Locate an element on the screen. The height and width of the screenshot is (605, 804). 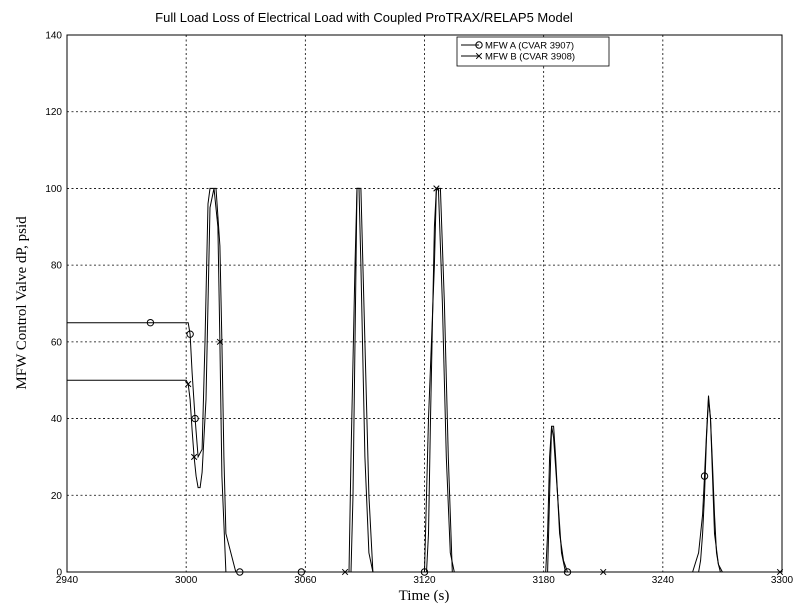
y-tick-label: 80 is located at coordinates (57, 266).